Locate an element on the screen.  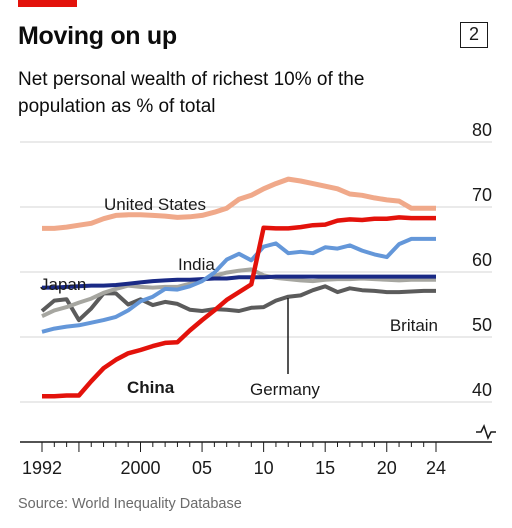
x-tick-label: 10 is located at coordinates (264, 468).